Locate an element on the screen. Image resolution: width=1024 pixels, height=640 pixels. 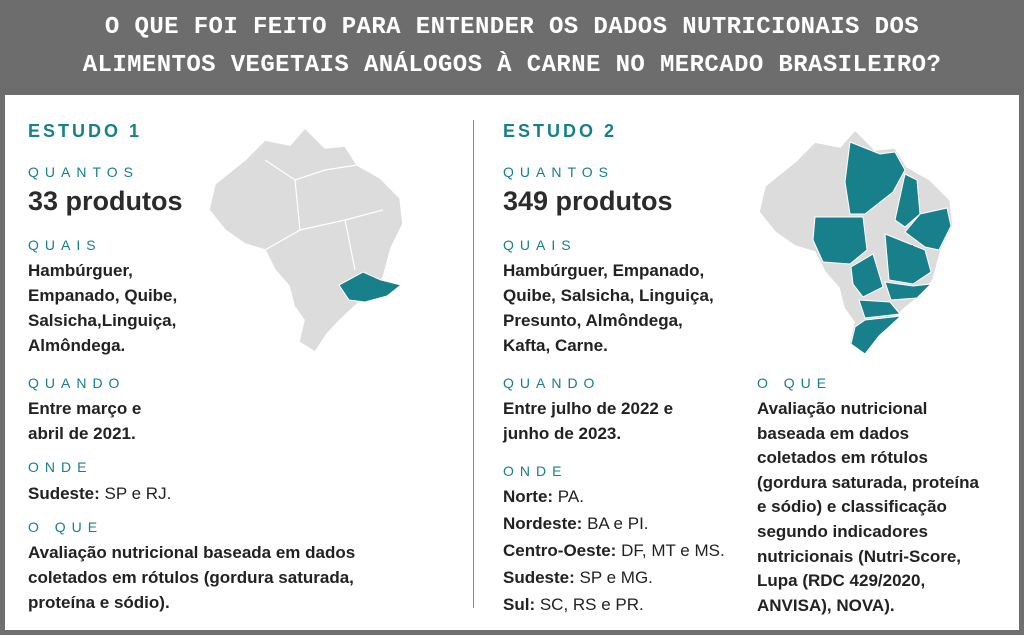
products-line: Empanado, Quibe, is located at coordinates (103, 295).